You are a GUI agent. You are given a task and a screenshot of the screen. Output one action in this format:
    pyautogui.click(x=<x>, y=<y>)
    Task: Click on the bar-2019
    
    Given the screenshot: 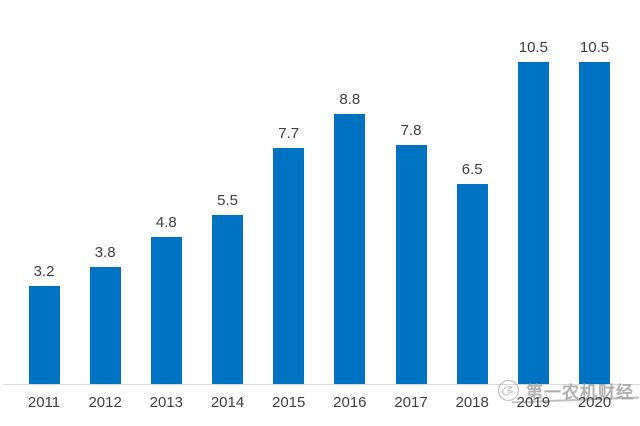 What is the action you would take?
    pyautogui.click(x=533, y=223)
    